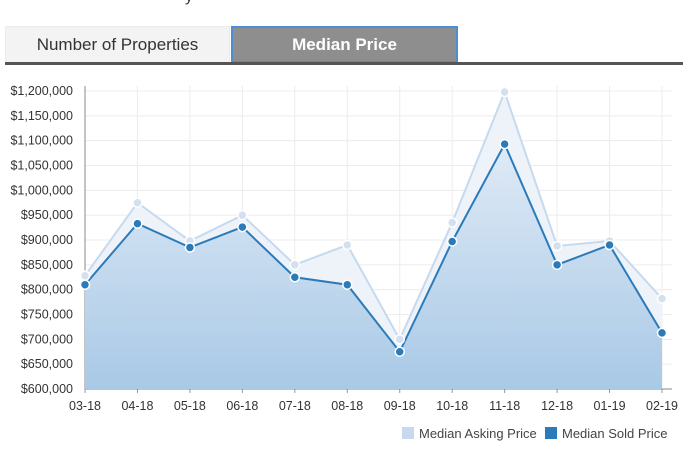 Image resolution: width=685 pixels, height=449 pixels. I want to click on x-tick-label: 03-18, so click(85, 406).